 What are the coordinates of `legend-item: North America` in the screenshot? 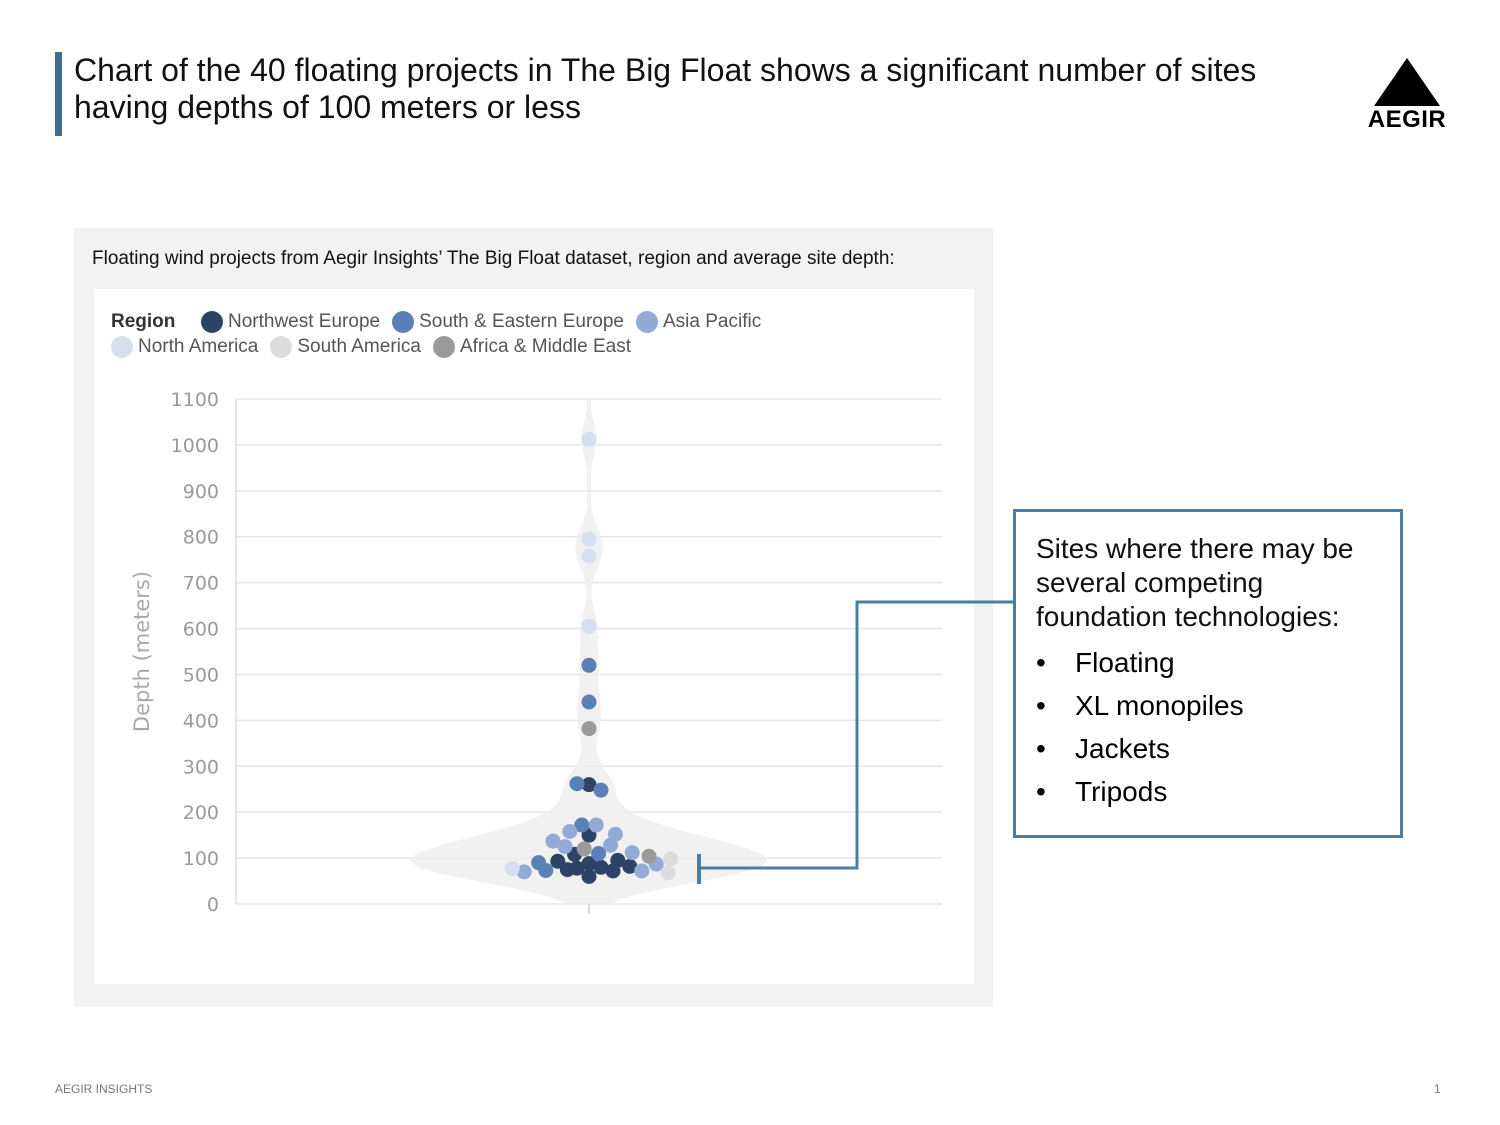 It's located at (184, 347).